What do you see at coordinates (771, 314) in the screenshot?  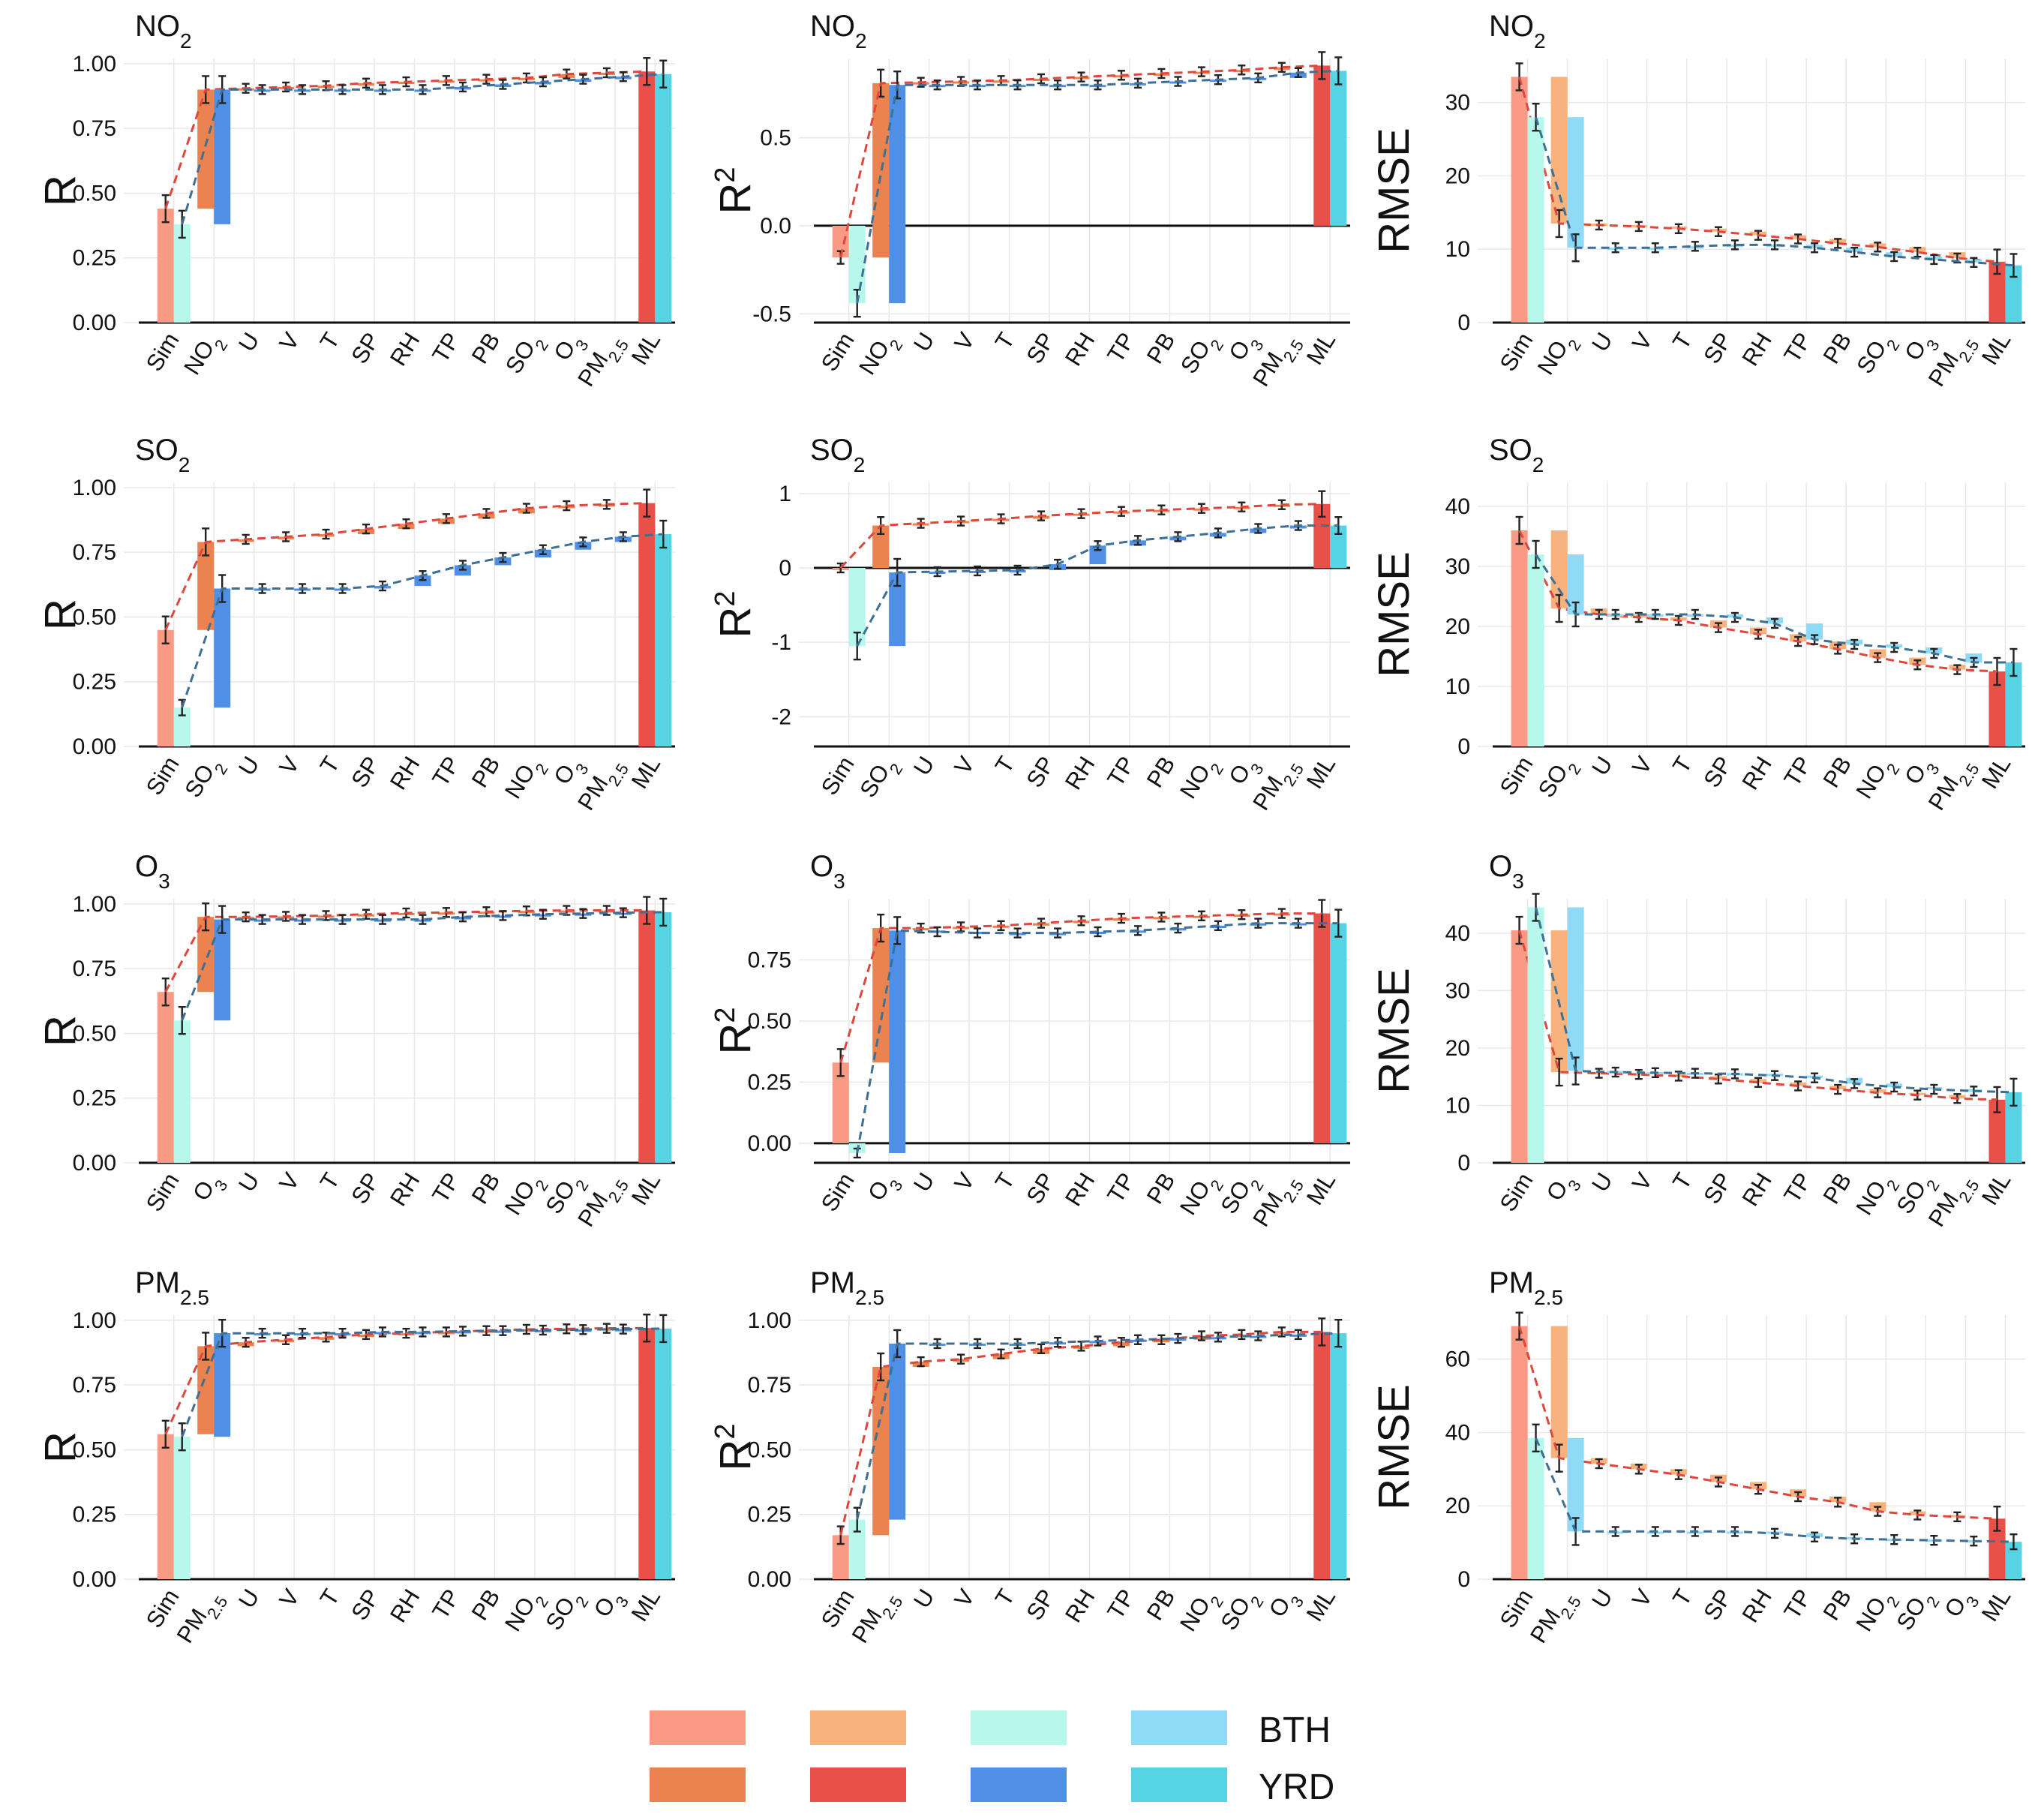 I see `y-tick-label: -0.5` at bounding box center [771, 314].